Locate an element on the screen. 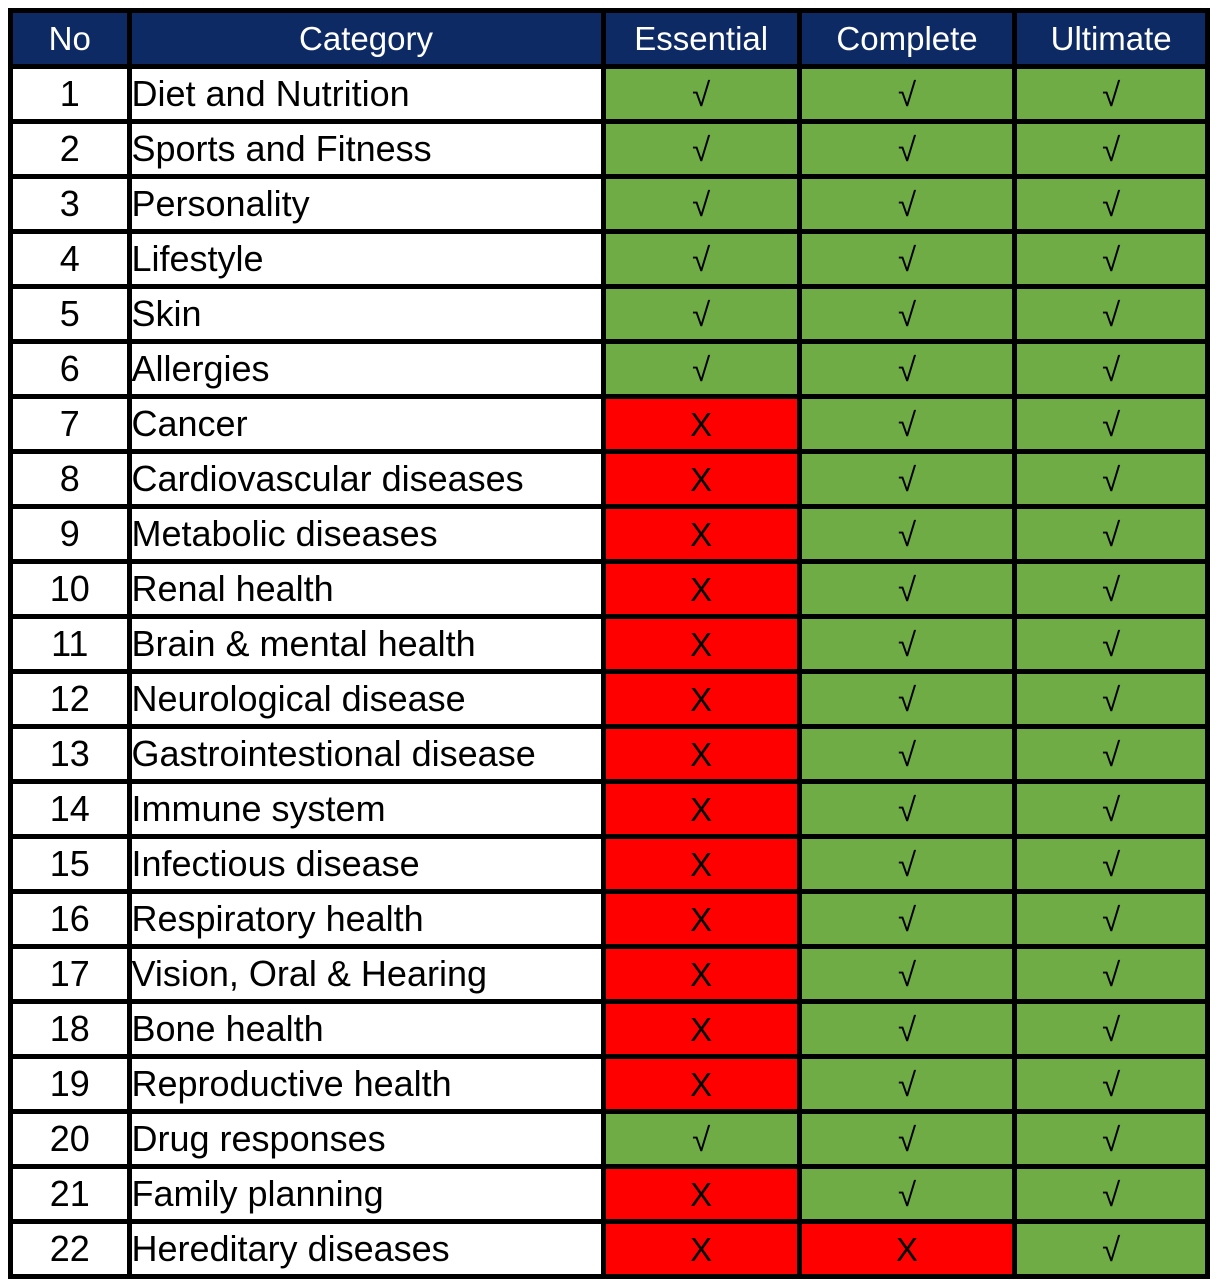 The image size is (1218, 1286). row-number: 2 is located at coordinates (70, 149).